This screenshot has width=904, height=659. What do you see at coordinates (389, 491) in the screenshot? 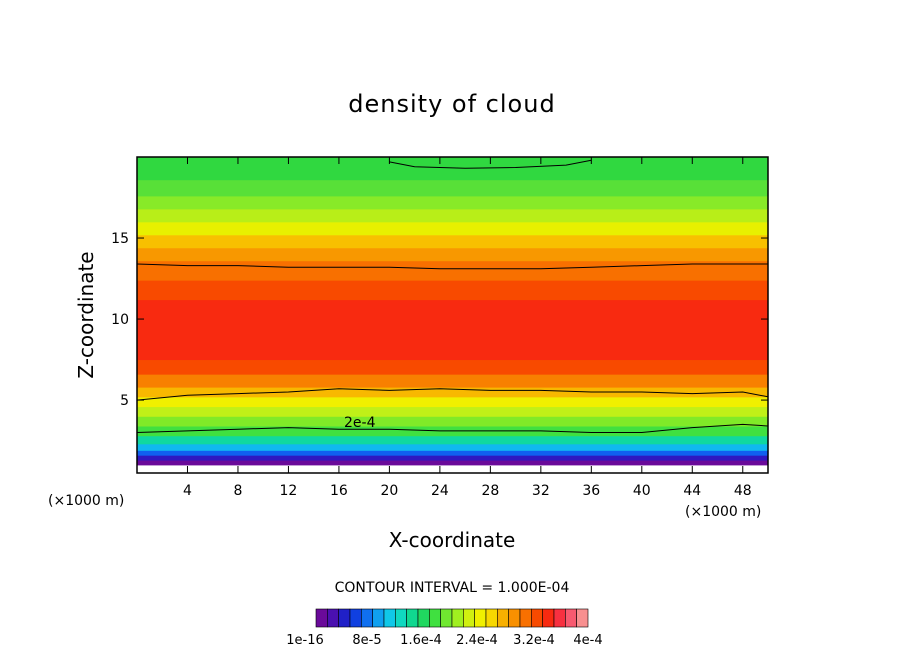
I see `x-tick-label-20: 20` at bounding box center [389, 491].